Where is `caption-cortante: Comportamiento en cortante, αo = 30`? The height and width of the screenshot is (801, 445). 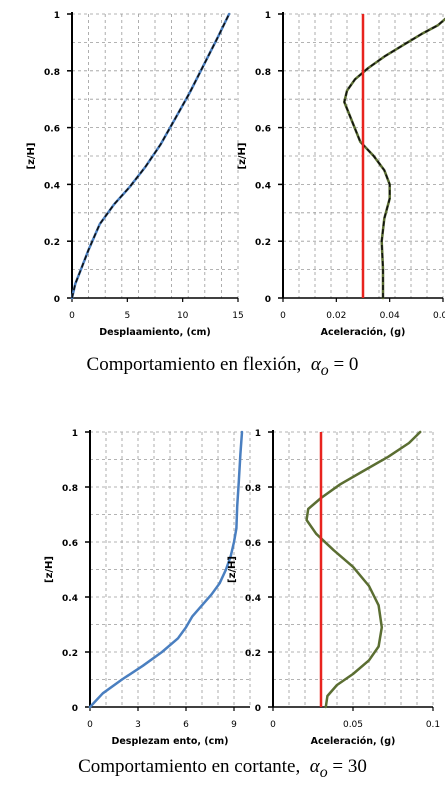
caption-cortante: Comportamiento en cortante, αo = 30 is located at coordinates (222, 768).